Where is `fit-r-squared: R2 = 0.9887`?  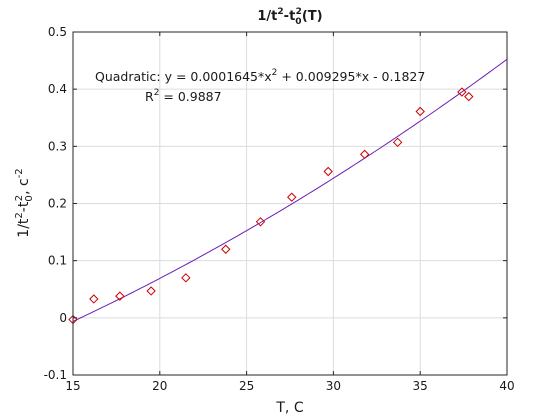 fit-r-squared: R2 = 0.9887 is located at coordinates (183, 96).